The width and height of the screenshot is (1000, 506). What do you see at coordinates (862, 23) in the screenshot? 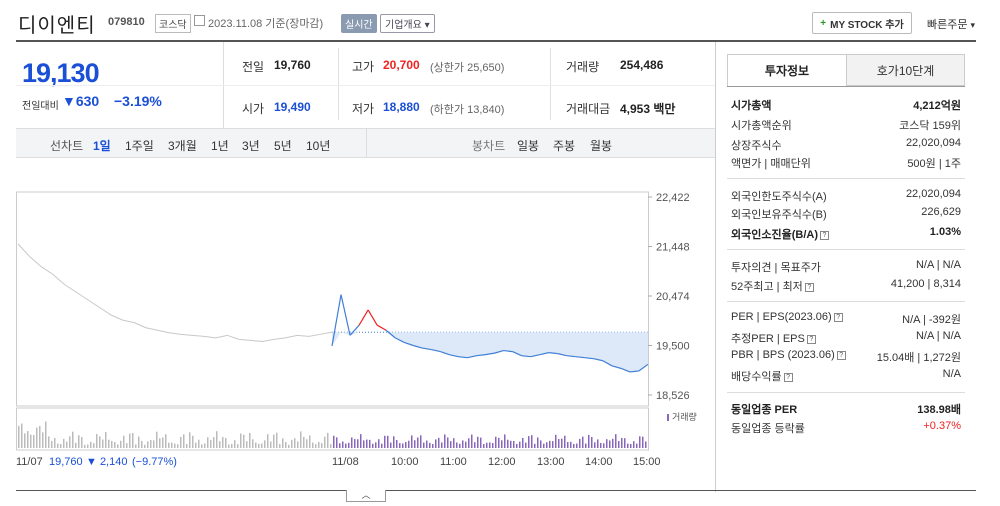
I see `mystock-add-button: + MY STOCK 추가` at bounding box center [862, 23].